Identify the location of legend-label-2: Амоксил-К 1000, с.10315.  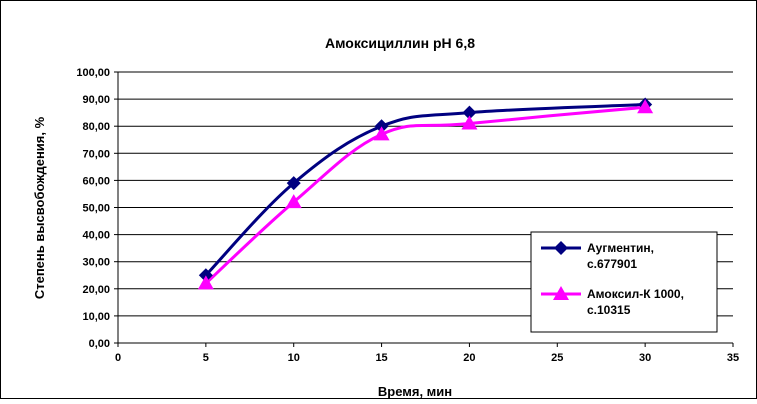
(635, 302).